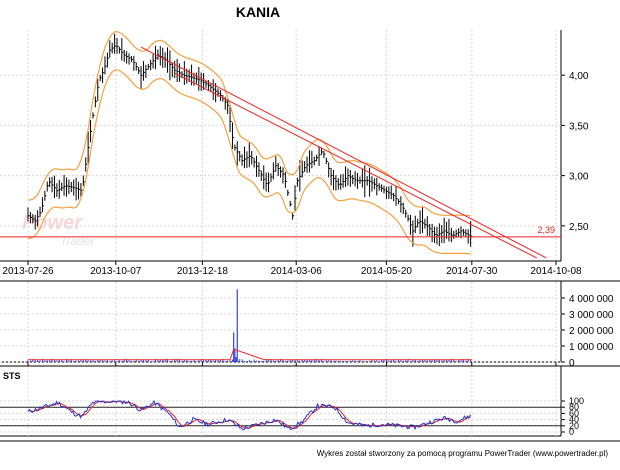  What do you see at coordinates (52, 223) in the screenshot?
I see `watermark-word-1: Power` at bounding box center [52, 223].